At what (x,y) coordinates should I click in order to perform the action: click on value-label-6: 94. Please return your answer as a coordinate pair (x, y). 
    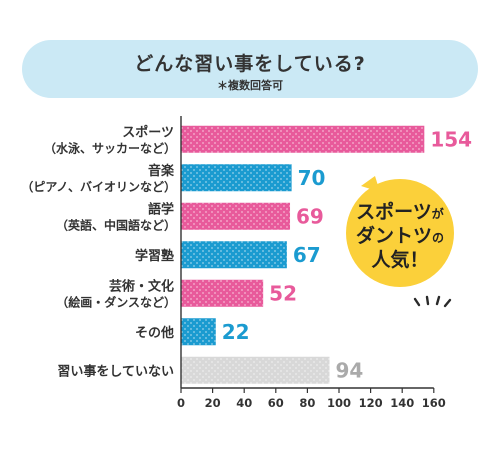
    Looking at the image, I should click on (350, 370).